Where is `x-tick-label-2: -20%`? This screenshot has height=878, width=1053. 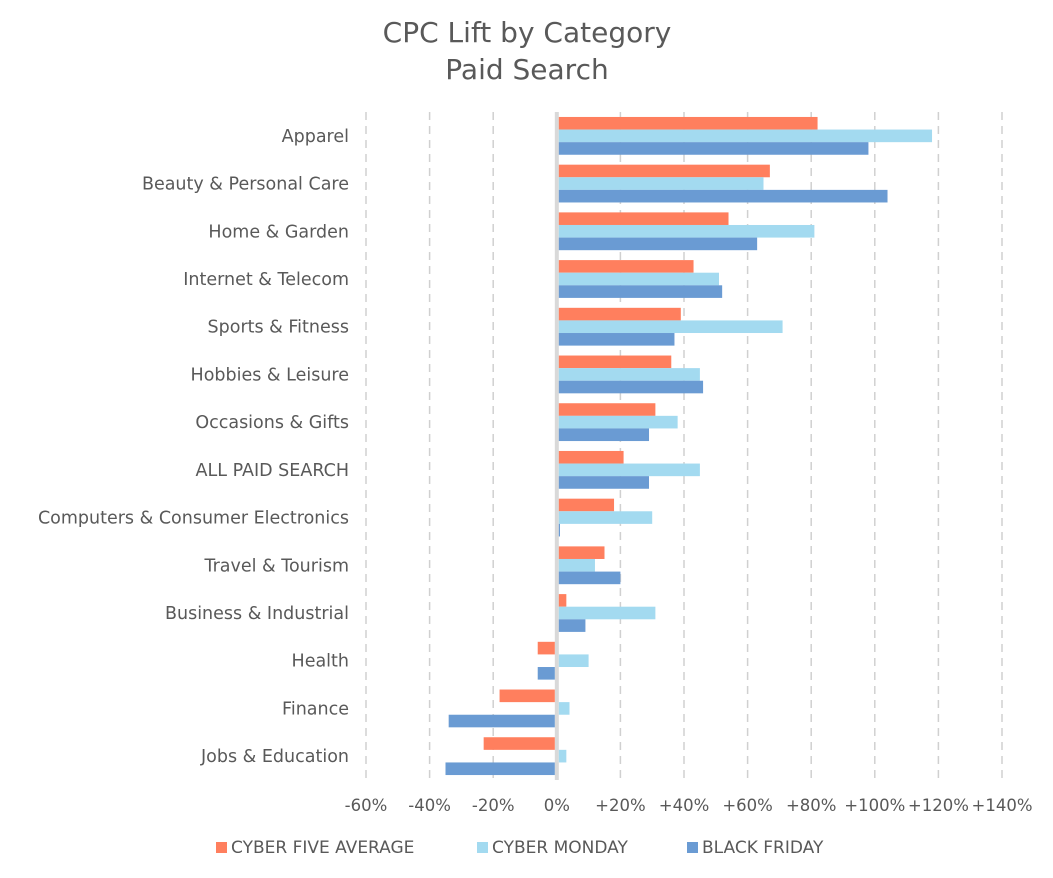
x-tick-label-2: -20% is located at coordinates (493, 805).